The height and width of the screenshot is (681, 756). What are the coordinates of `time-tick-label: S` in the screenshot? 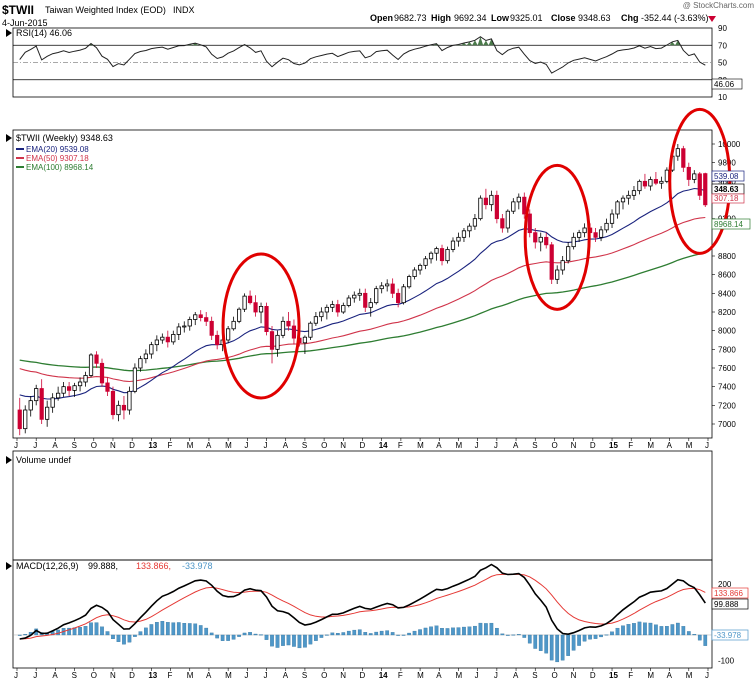 It's located at (74, 675).